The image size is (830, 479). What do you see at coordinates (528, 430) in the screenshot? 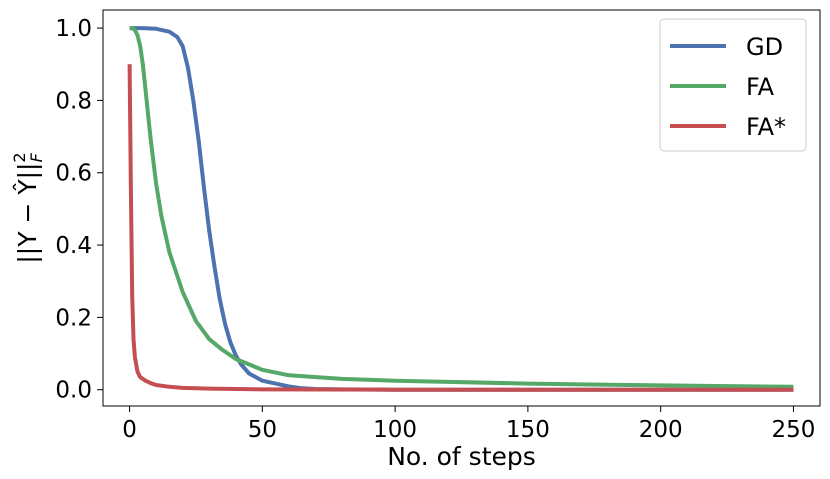
I see `x-tick-label: 150` at bounding box center [528, 430].